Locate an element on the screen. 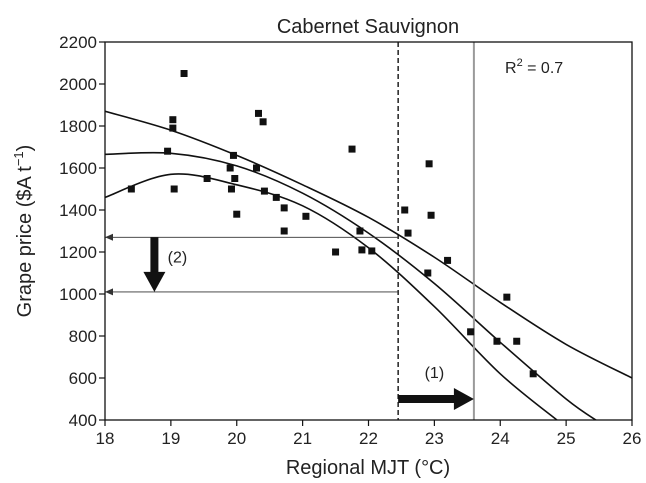  y-tick-label: 1400 is located at coordinates (78, 210).